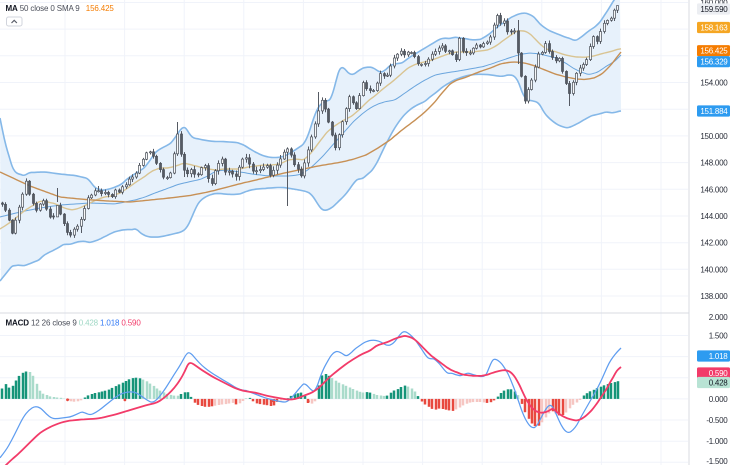  I want to click on svg-text: 2.000, so click(719, 317).